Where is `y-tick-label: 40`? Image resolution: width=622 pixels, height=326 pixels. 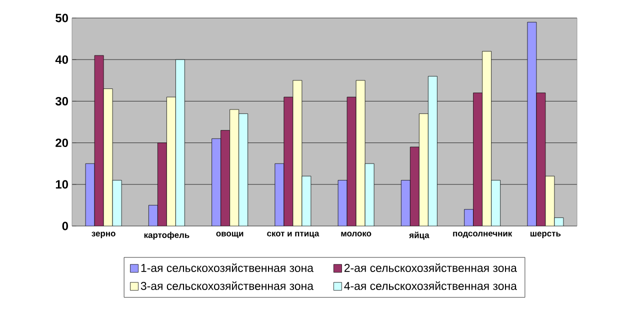
y-tick-label: 40 is located at coordinates (61, 59).